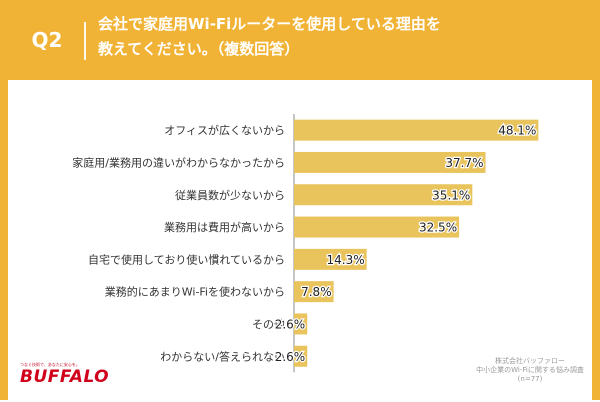 This screenshot has width=600, height=402. Describe the element at coordinates (65, 377) in the screenshot. I see `buffalo-logo: BUFFALO` at that location.